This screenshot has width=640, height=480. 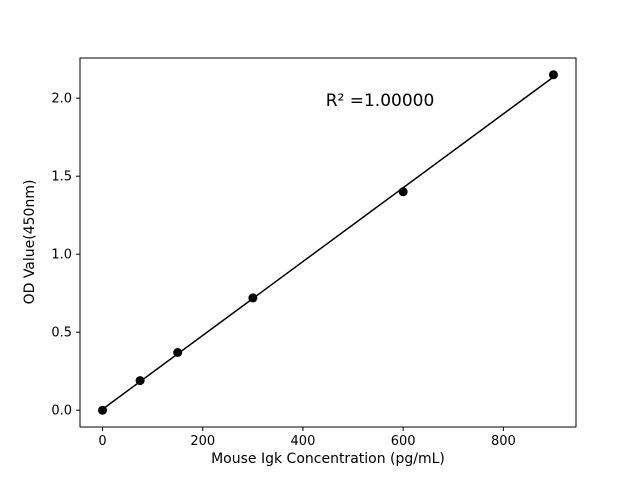 What do you see at coordinates (61, 333) in the screenshot?
I see `y-tick-label: 0.5` at bounding box center [61, 333].